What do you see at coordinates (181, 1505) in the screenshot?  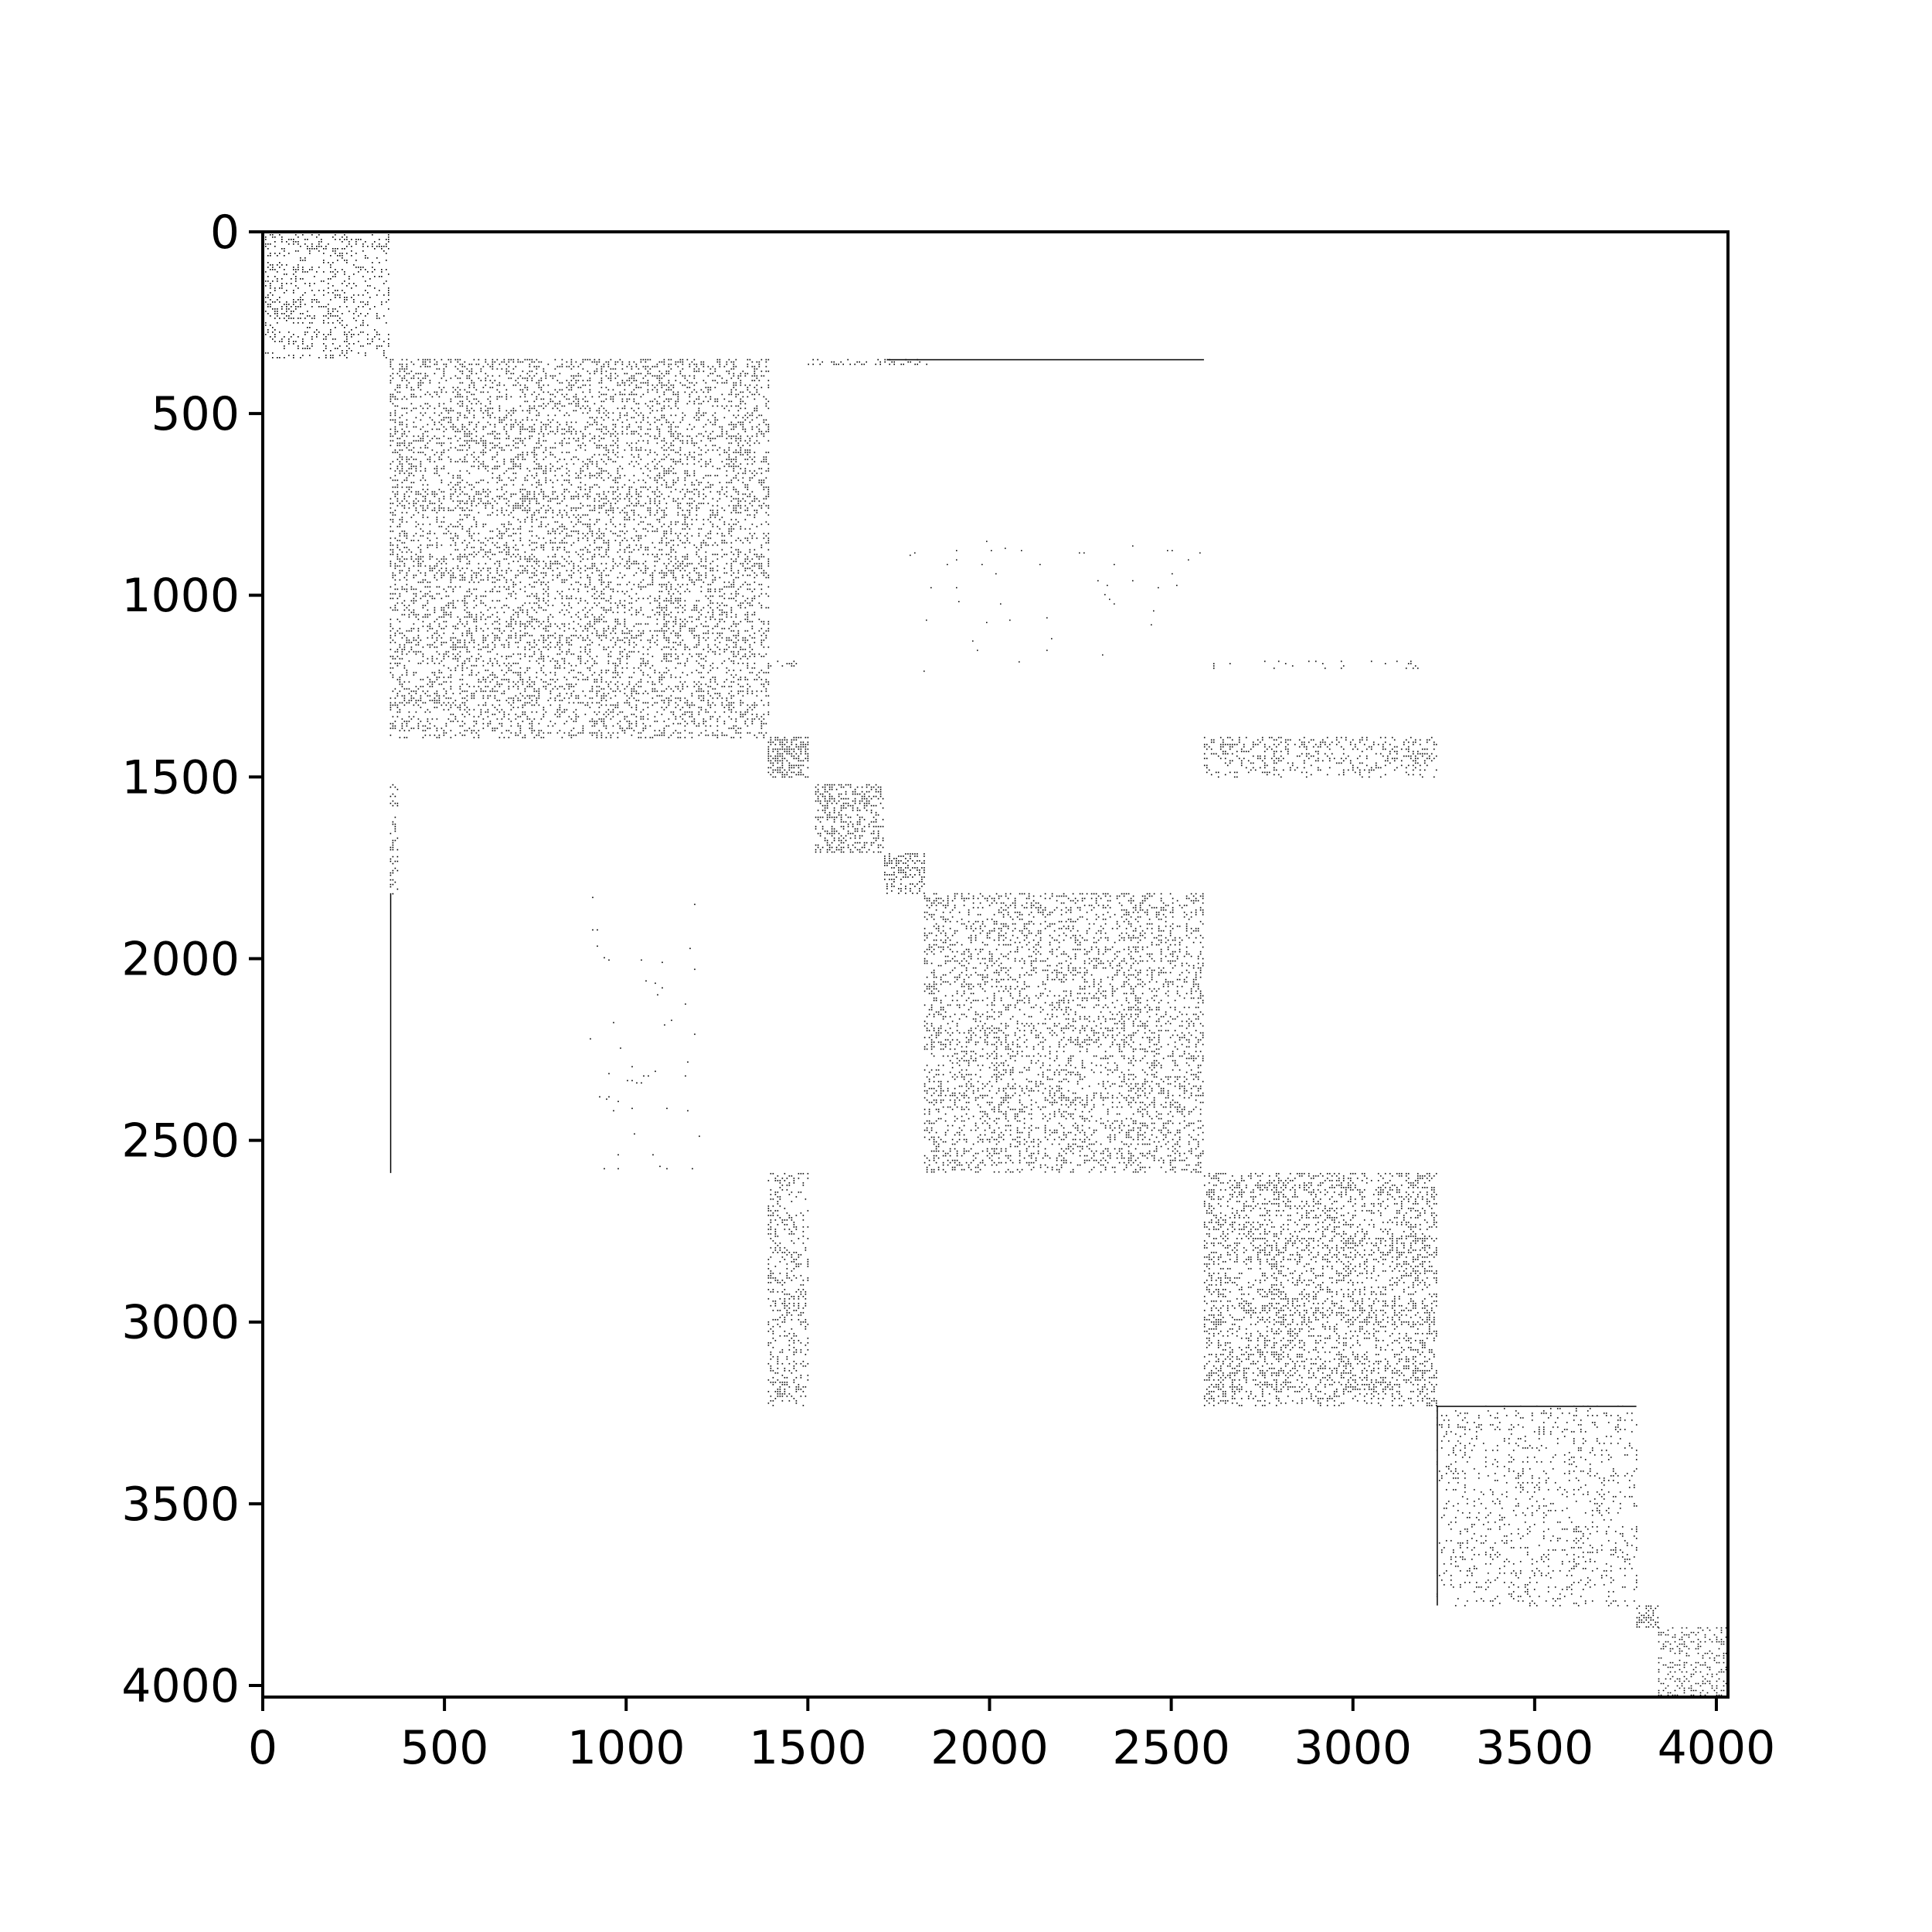 I see `y-tick-label: 3500` at bounding box center [181, 1505].